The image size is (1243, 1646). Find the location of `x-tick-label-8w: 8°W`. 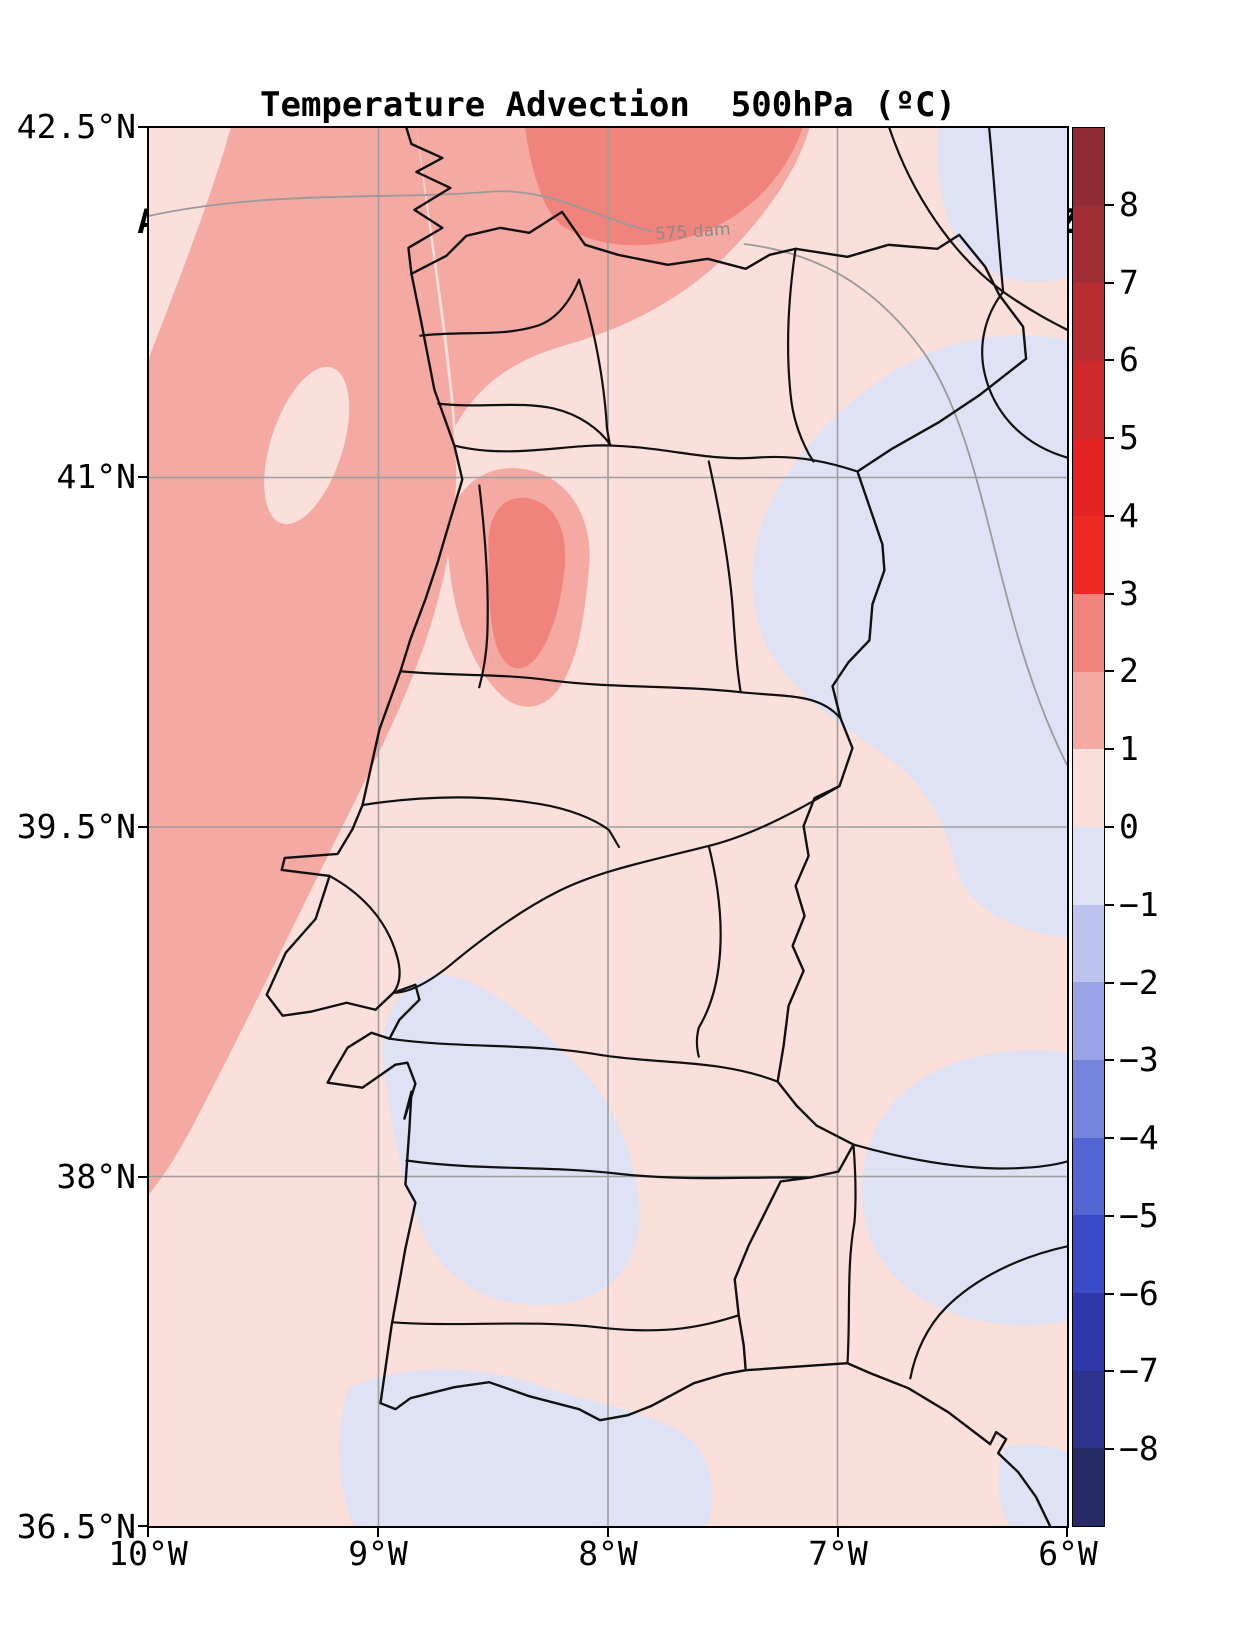

x-tick-label-8w: 8°W is located at coordinates (608, 1553).